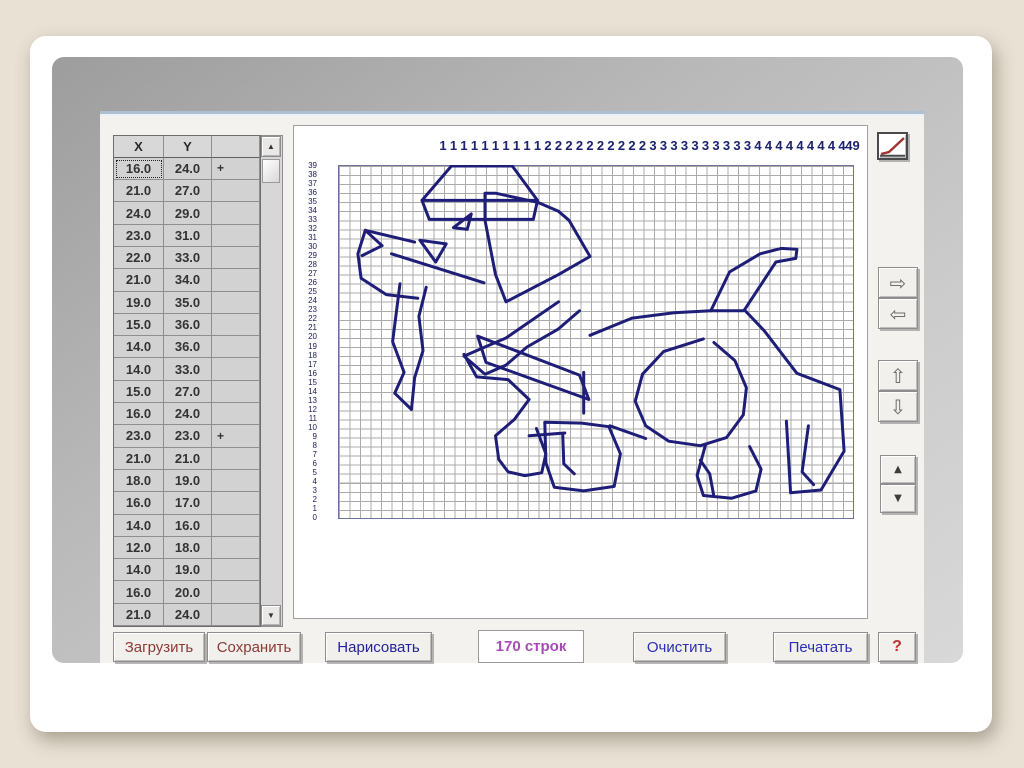 The height and width of the screenshot is (768, 1024). Describe the element at coordinates (479, 209) in the screenshot. I see `dog-segment-cap-brim` at that location.